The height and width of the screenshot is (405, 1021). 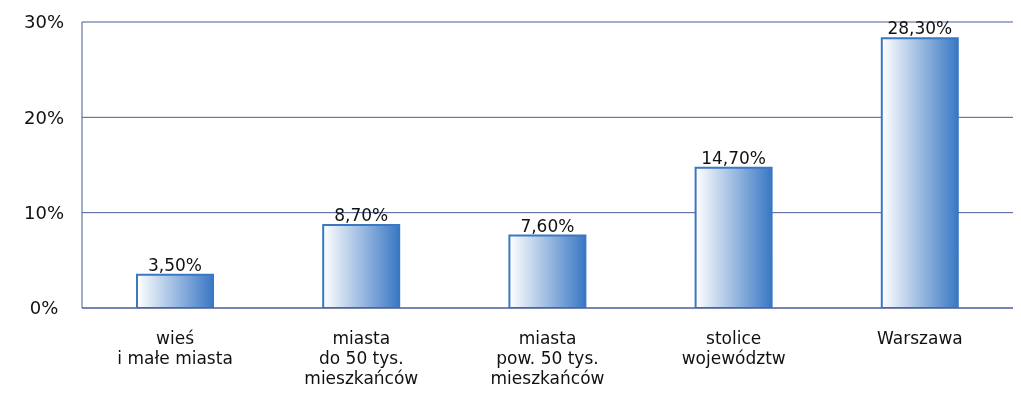 I want to click on data-label: 28,30%, so click(x=920, y=28).